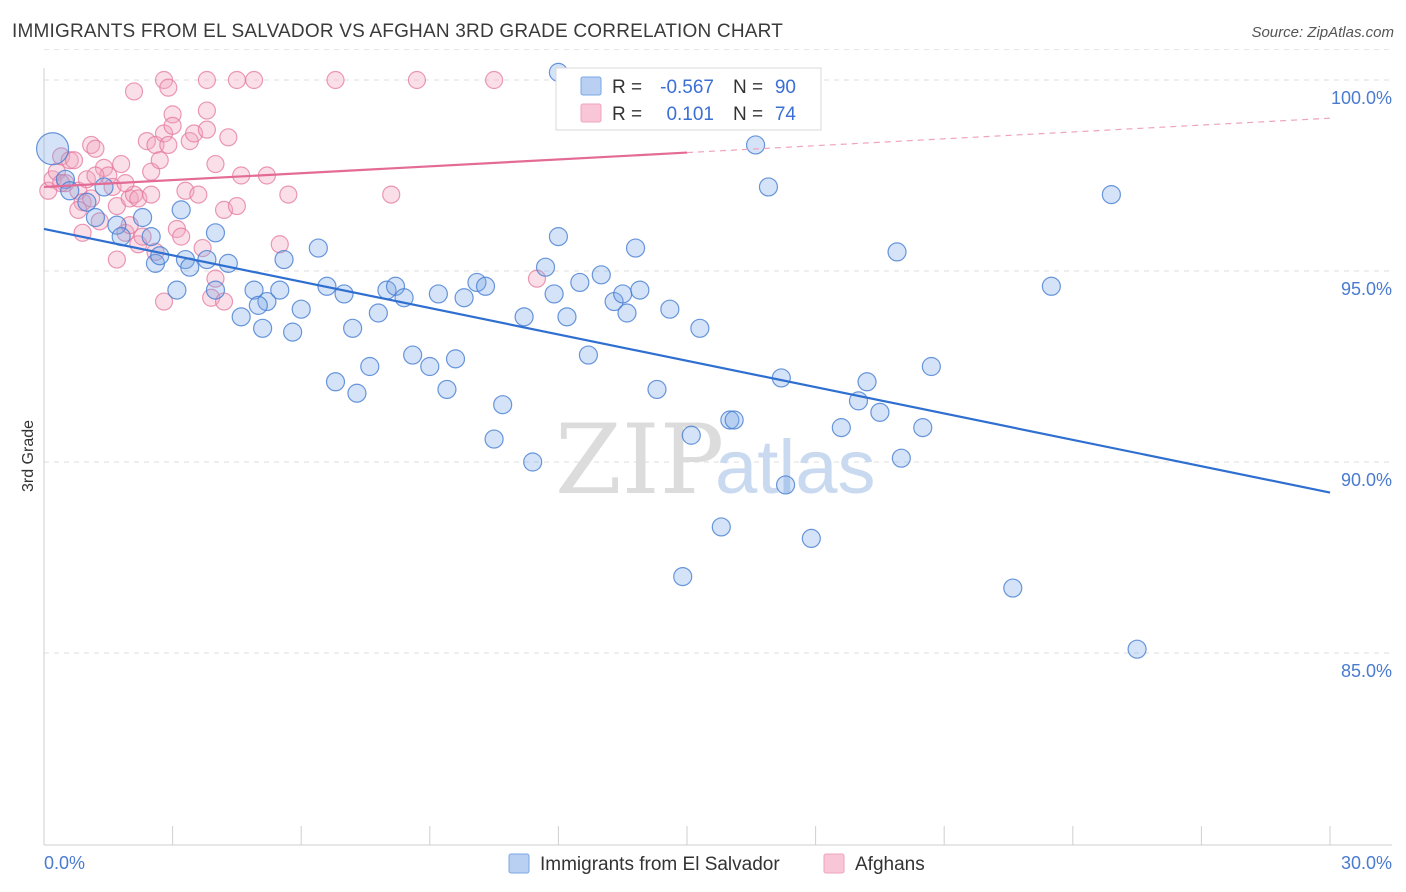 The image size is (1406, 892). Describe the element at coordinates (1366, 289) in the screenshot. I see `y-tick-label: 95.0%` at that location.